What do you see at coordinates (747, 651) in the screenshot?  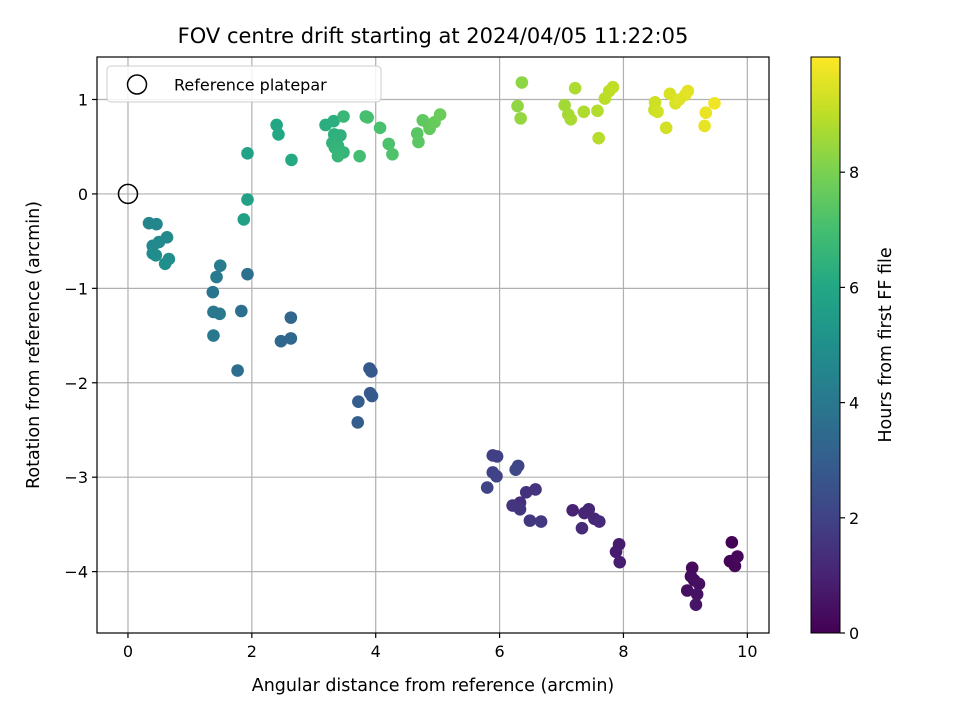 I see `x-tick-label: 10` at bounding box center [747, 651].